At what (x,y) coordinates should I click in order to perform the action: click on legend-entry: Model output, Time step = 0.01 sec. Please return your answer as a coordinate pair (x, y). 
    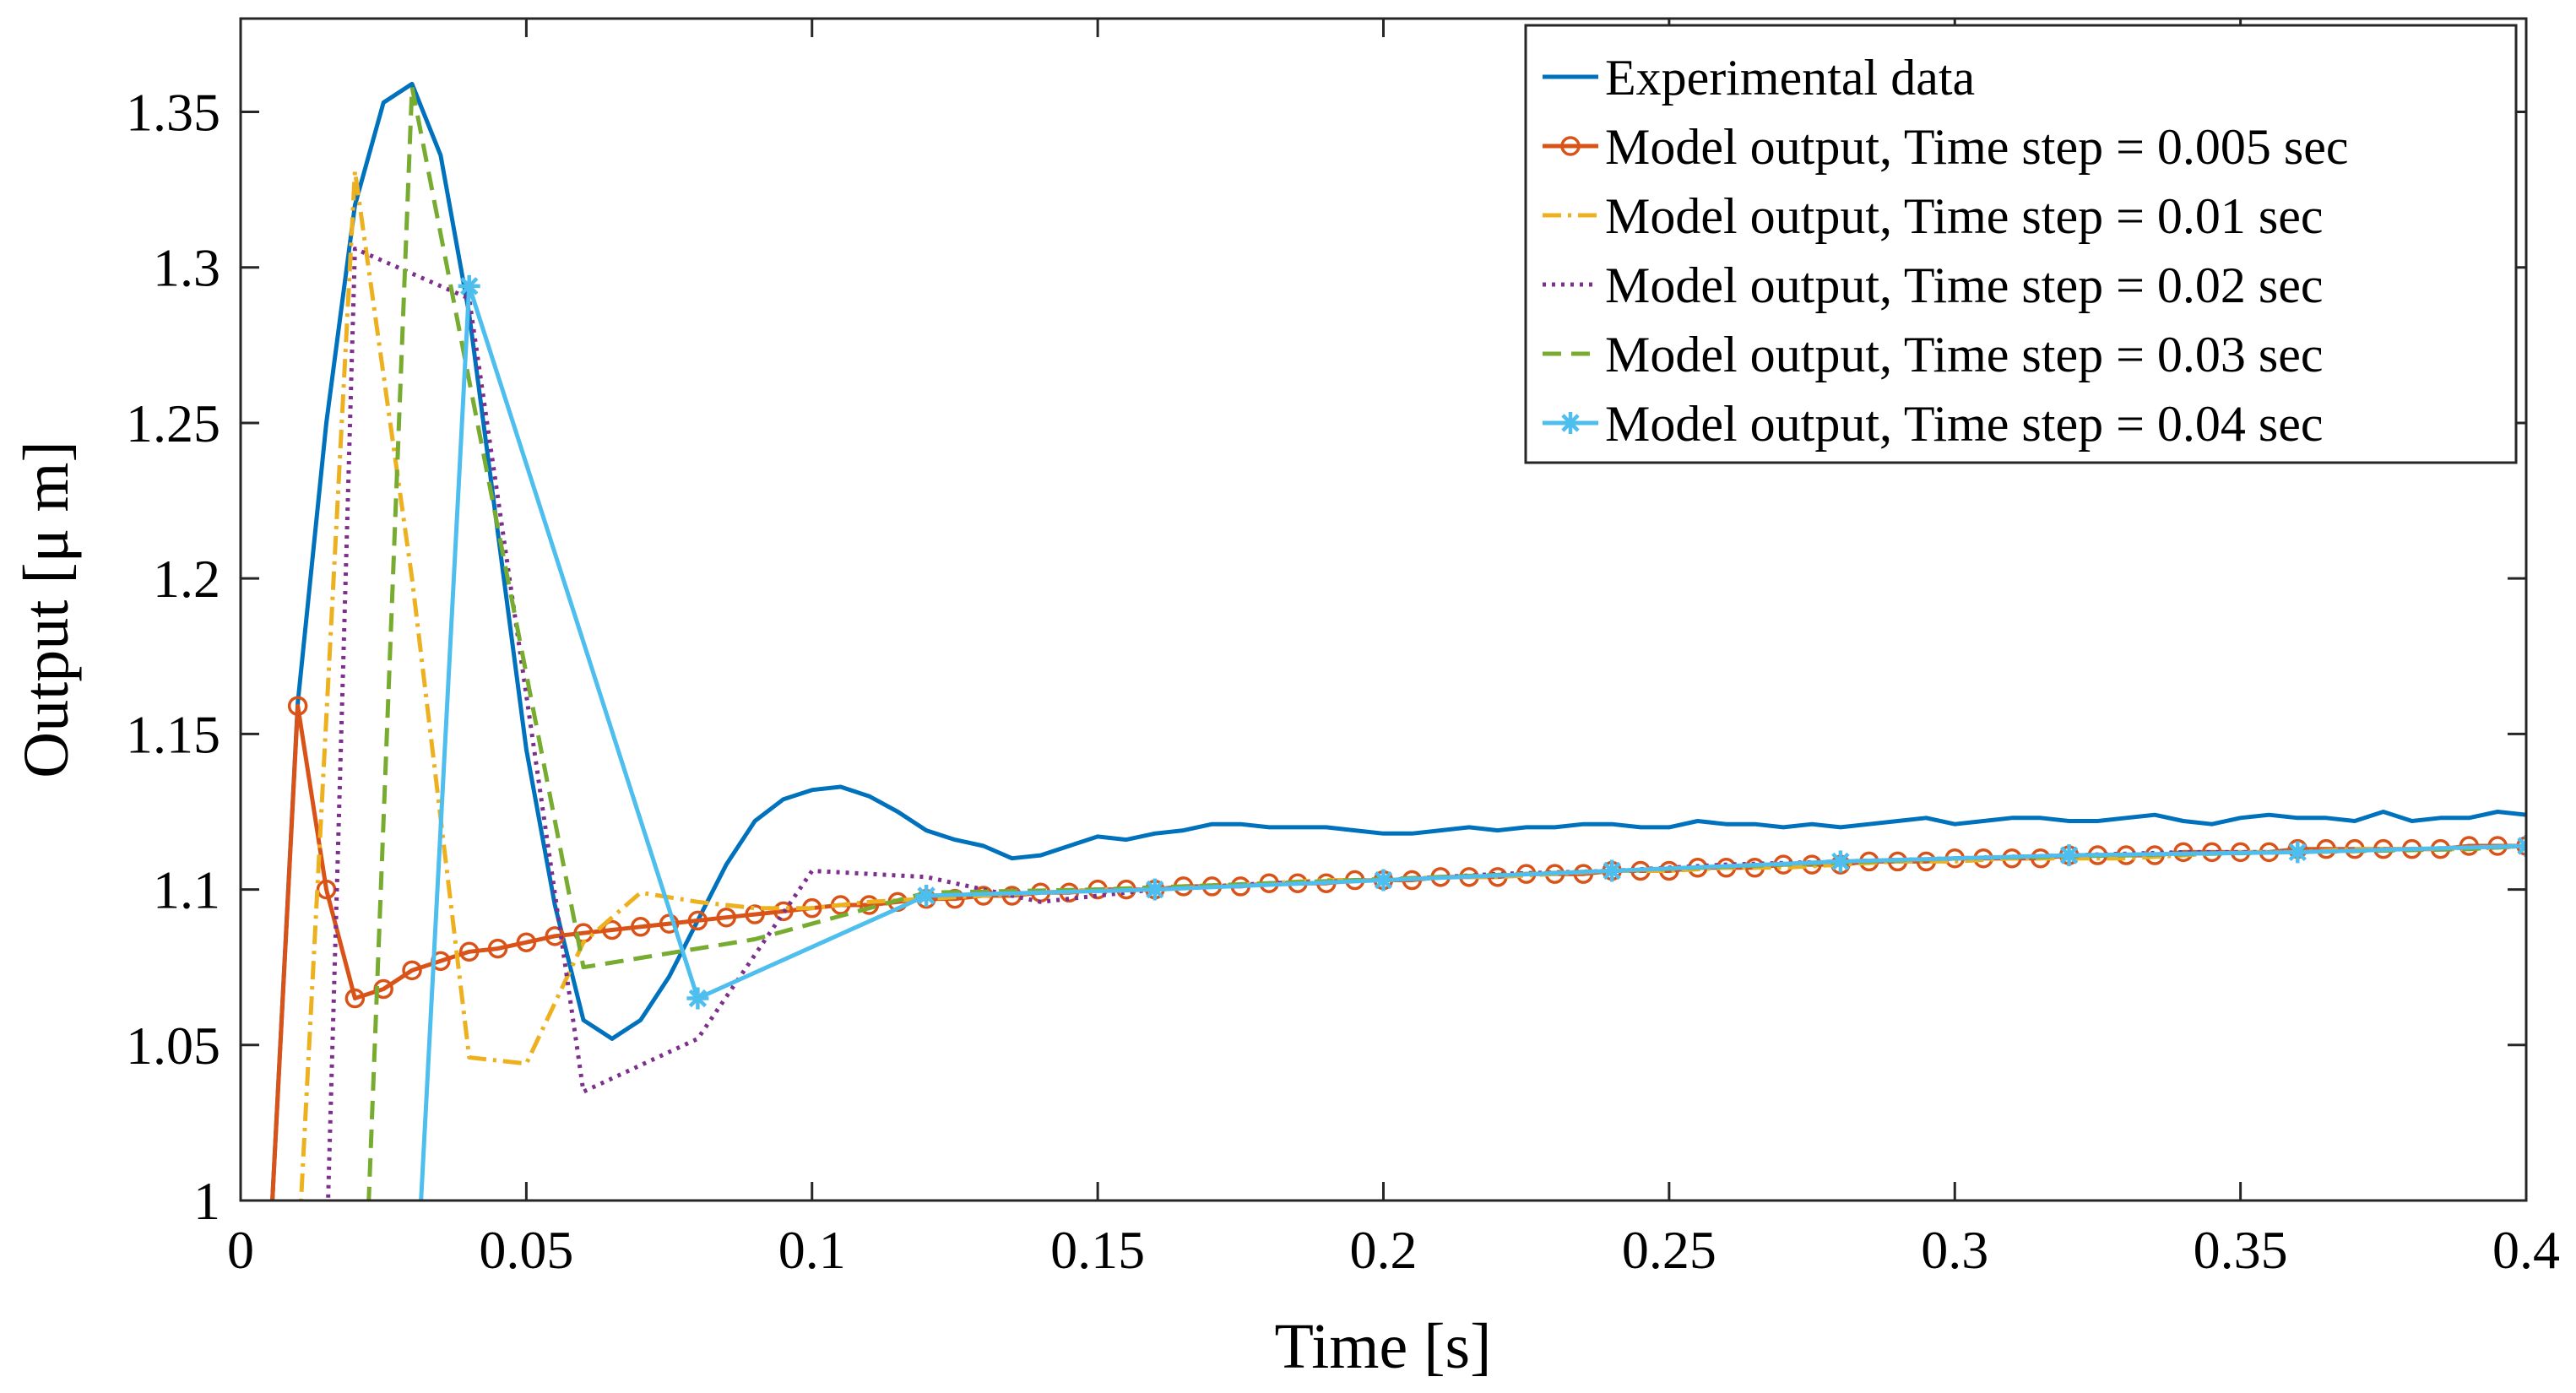
    Looking at the image, I should click on (1934, 216).